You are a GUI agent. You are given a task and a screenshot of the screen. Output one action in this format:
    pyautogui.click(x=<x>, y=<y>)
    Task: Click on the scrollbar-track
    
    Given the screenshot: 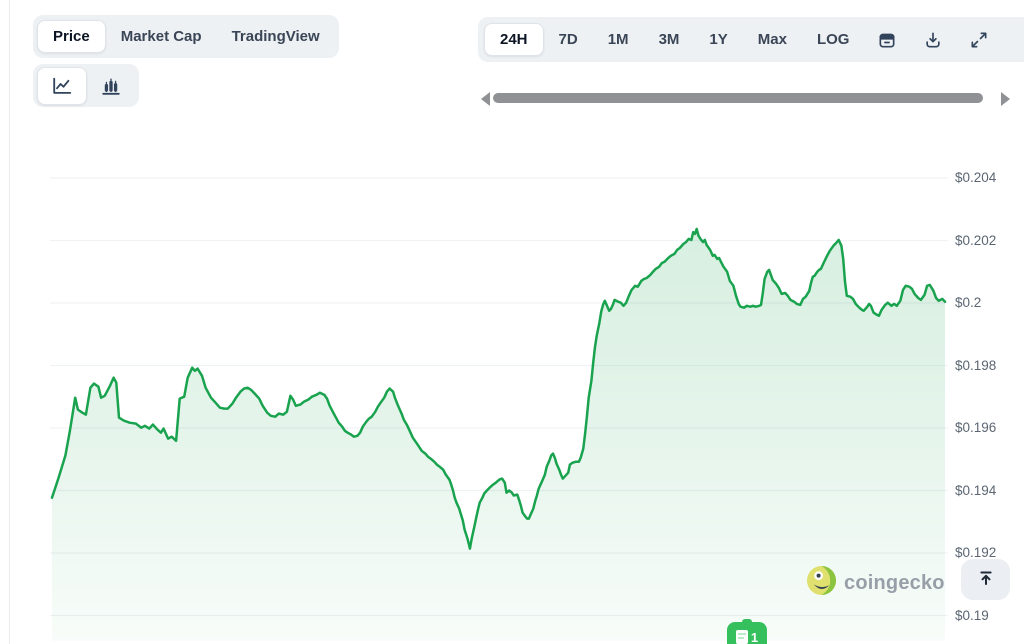 What is the action you would take?
    pyautogui.click(x=745, y=99)
    